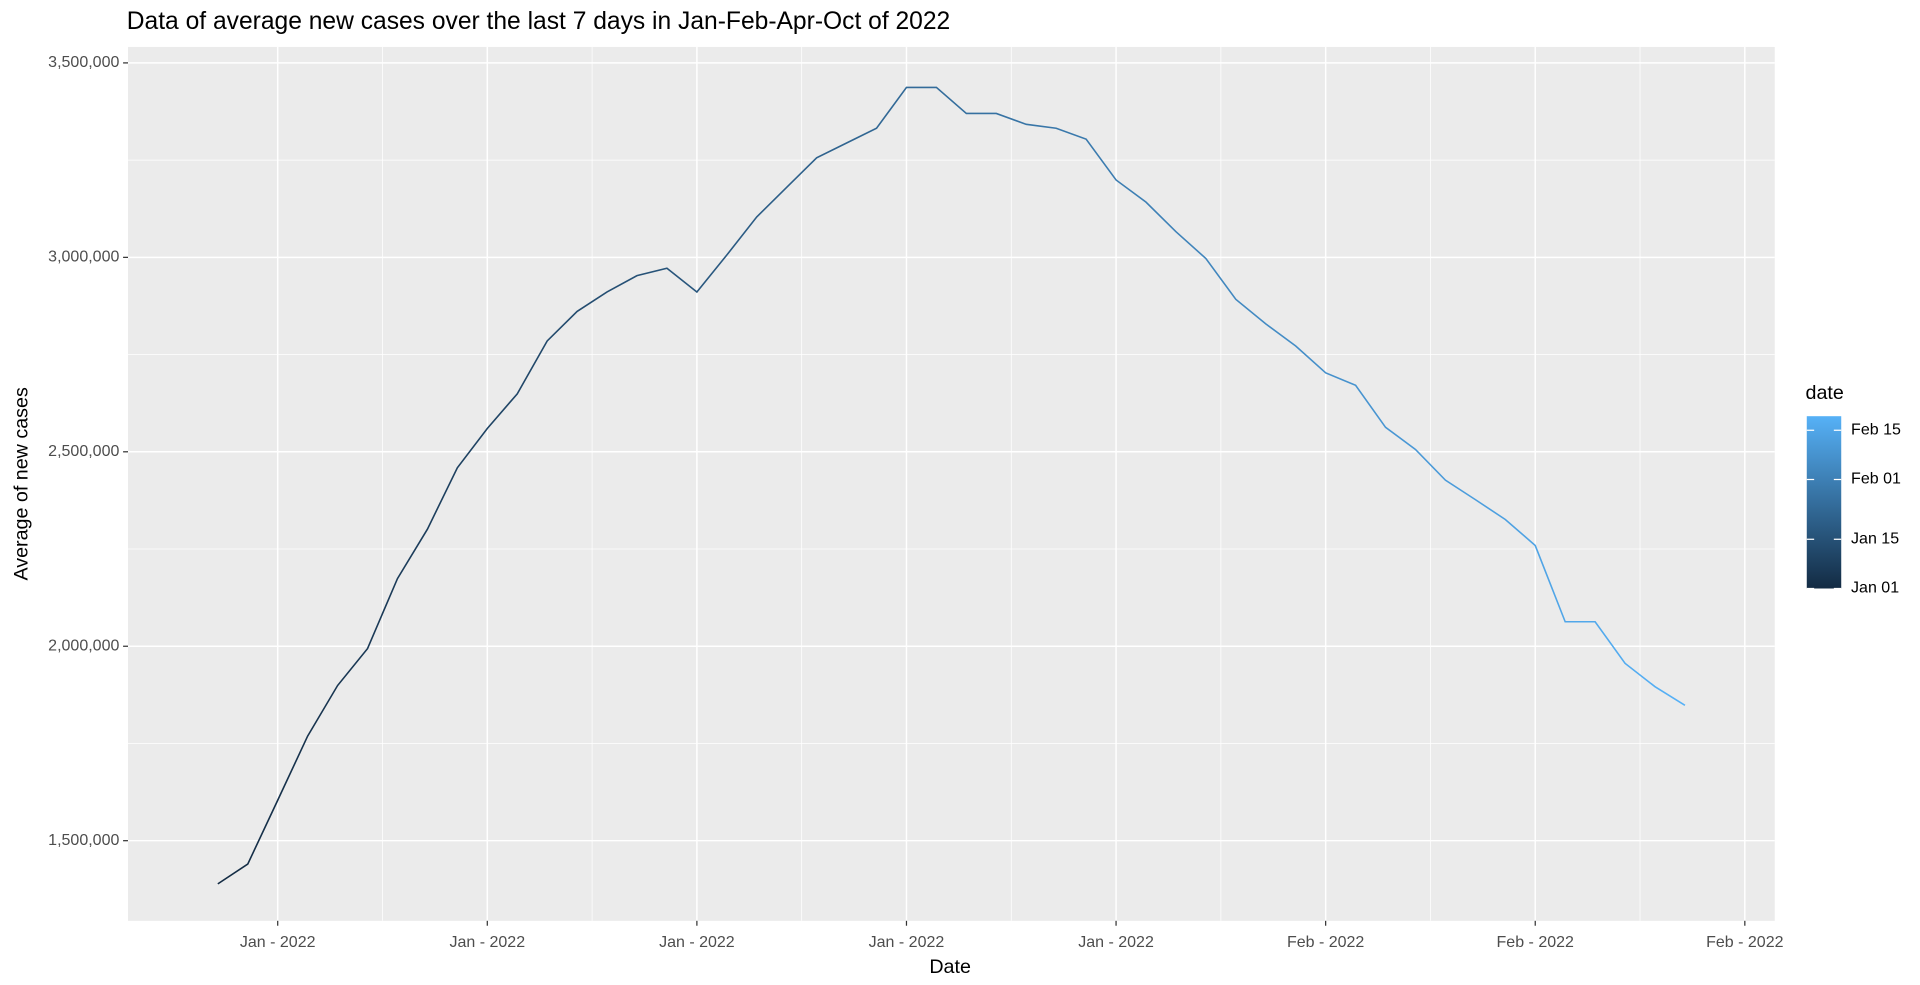 Image resolution: width=1920 pixels, height=985 pixels. Describe the element at coordinates (83, 62) in the screenshot. I see `y-tick-label: 3,500,000` at that location.